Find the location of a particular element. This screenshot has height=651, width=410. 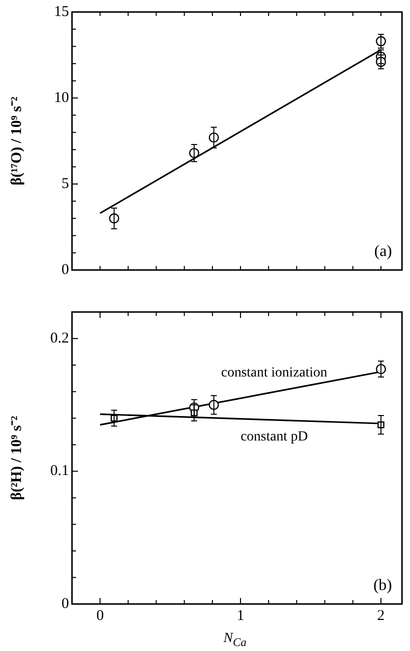

x-tick-label: 2 is located at coordinates (381, 616).